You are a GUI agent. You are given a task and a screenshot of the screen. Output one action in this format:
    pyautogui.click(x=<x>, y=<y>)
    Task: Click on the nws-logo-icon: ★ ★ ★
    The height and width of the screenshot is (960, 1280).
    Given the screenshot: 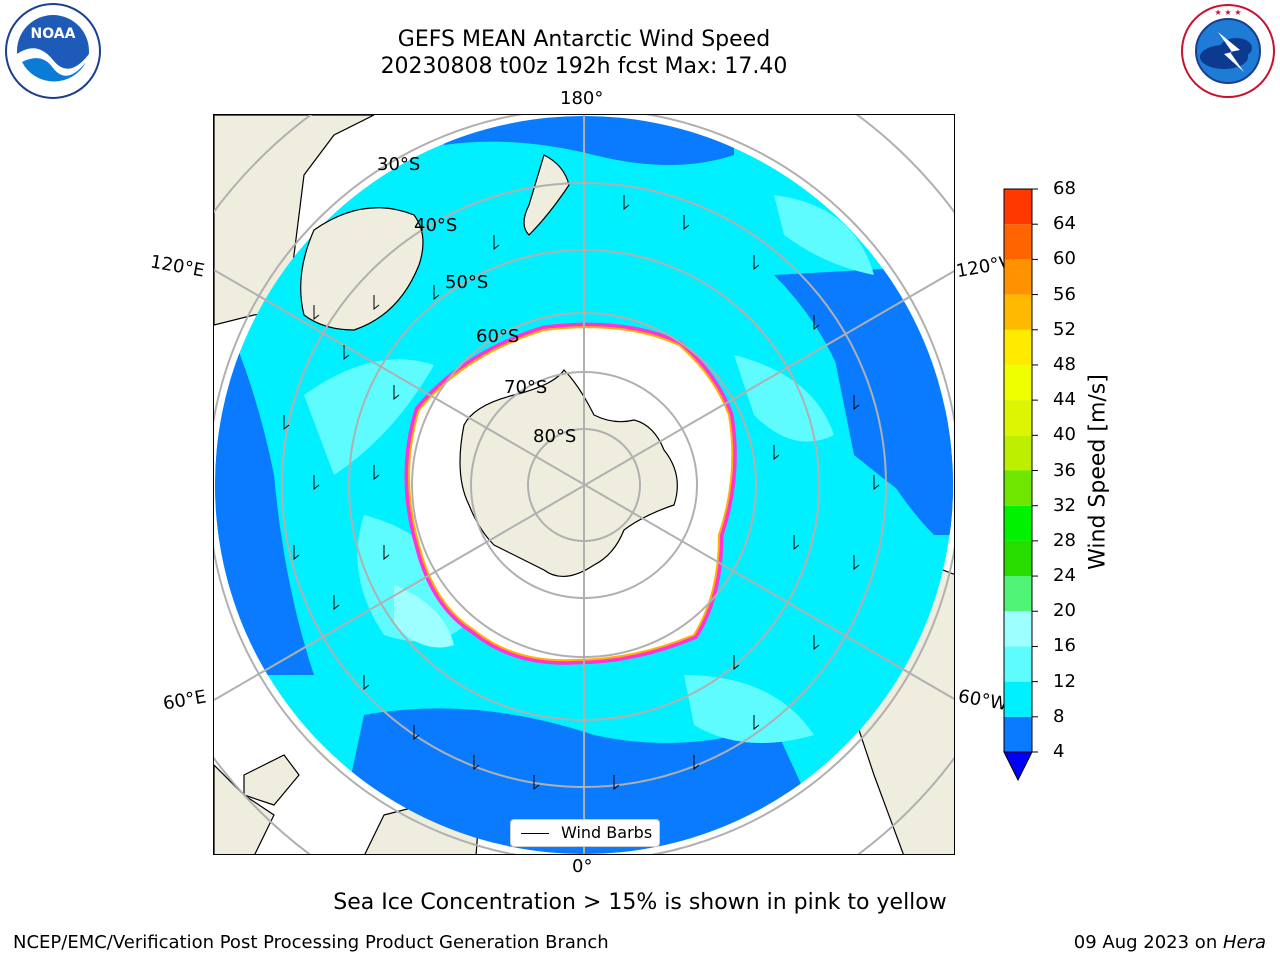 What is the action you would take?
    pyautogui.click(x=1228, y=51)
    